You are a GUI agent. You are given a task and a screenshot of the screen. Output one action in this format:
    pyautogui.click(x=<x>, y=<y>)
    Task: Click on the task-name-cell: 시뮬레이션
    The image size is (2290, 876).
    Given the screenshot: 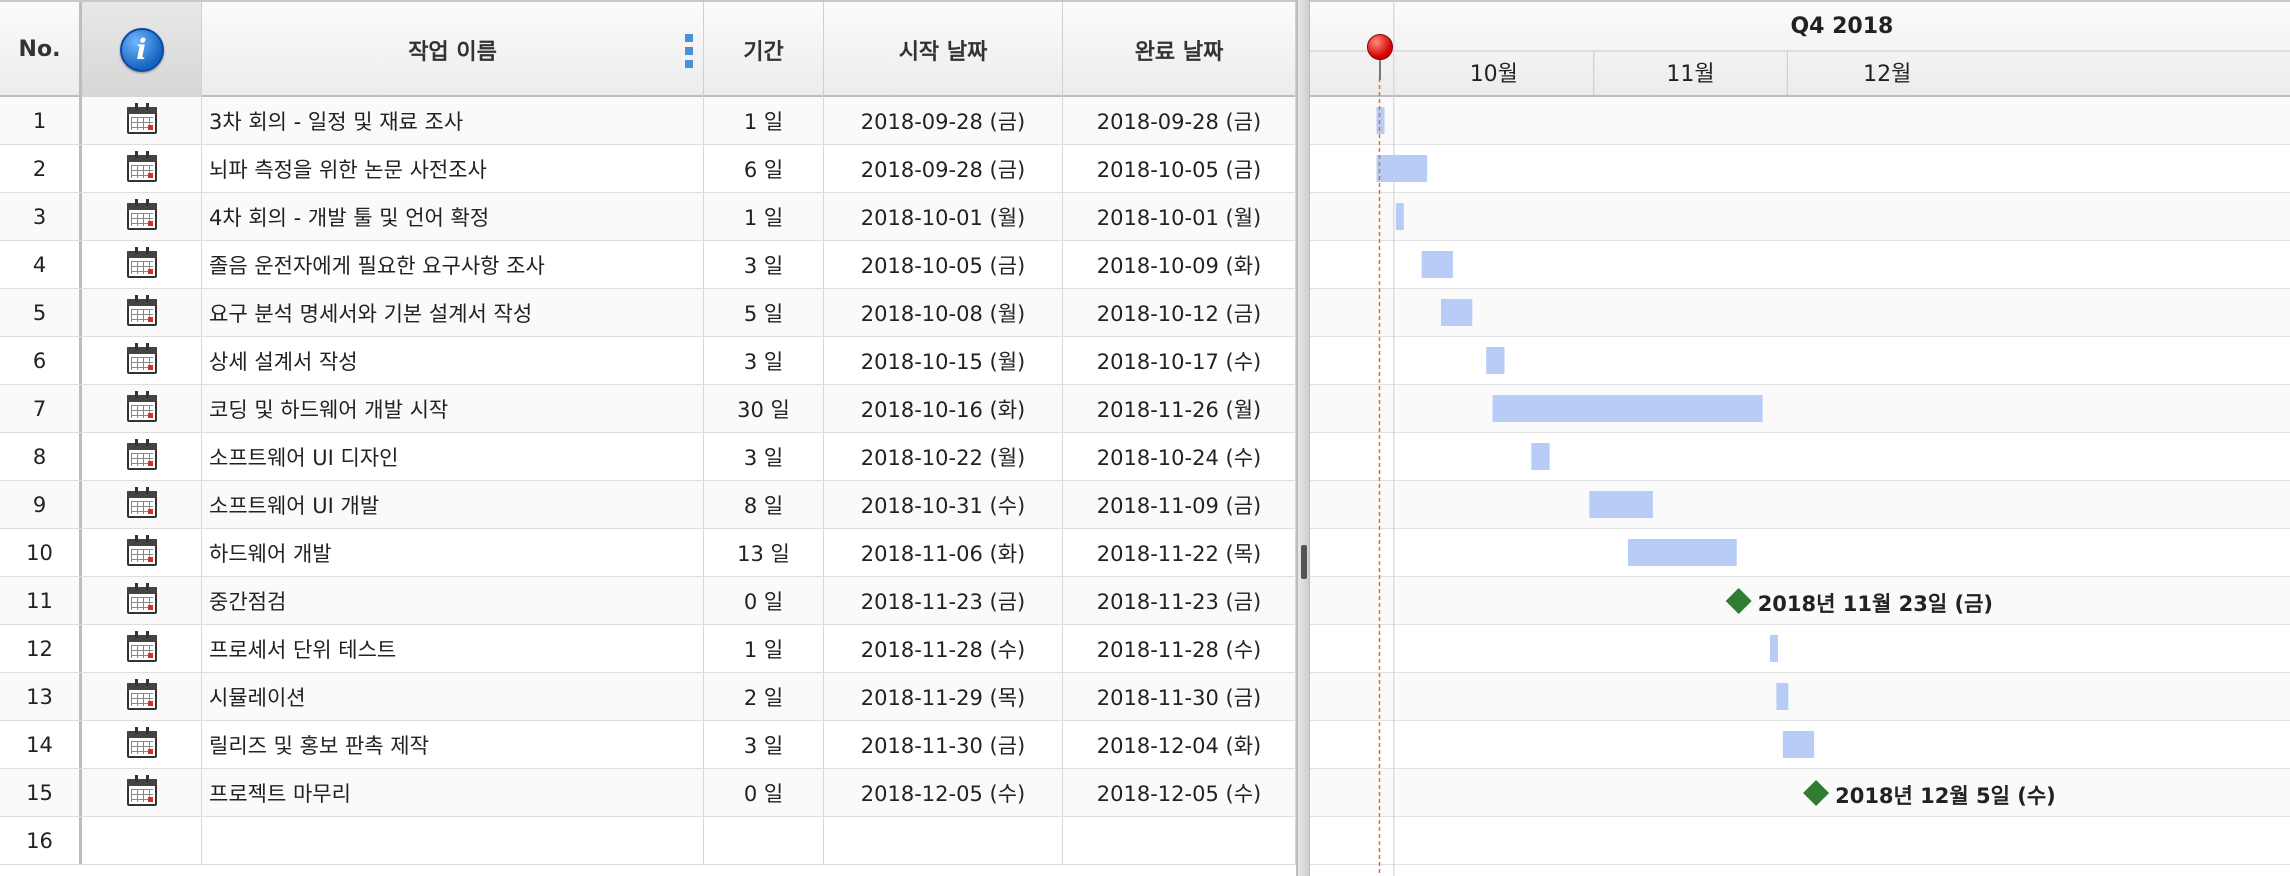 What is the action you would take?
    pyautogui.click(x=453, y=696)
    